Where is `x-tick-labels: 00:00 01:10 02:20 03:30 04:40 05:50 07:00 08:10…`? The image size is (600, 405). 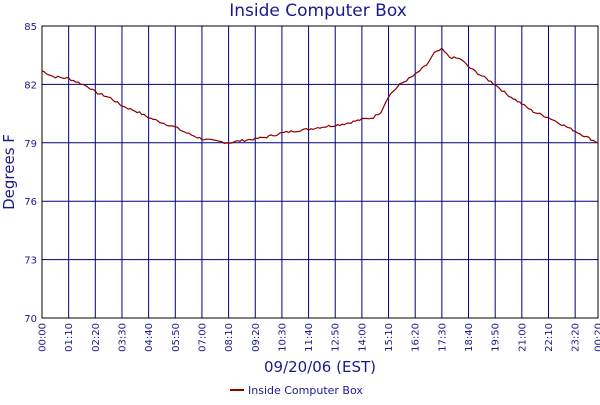 x-tick-labels: 00:00 01:10 02:20 03:30 04:40 05:50 07:00 08:10… is located at coordinates (319, 337).